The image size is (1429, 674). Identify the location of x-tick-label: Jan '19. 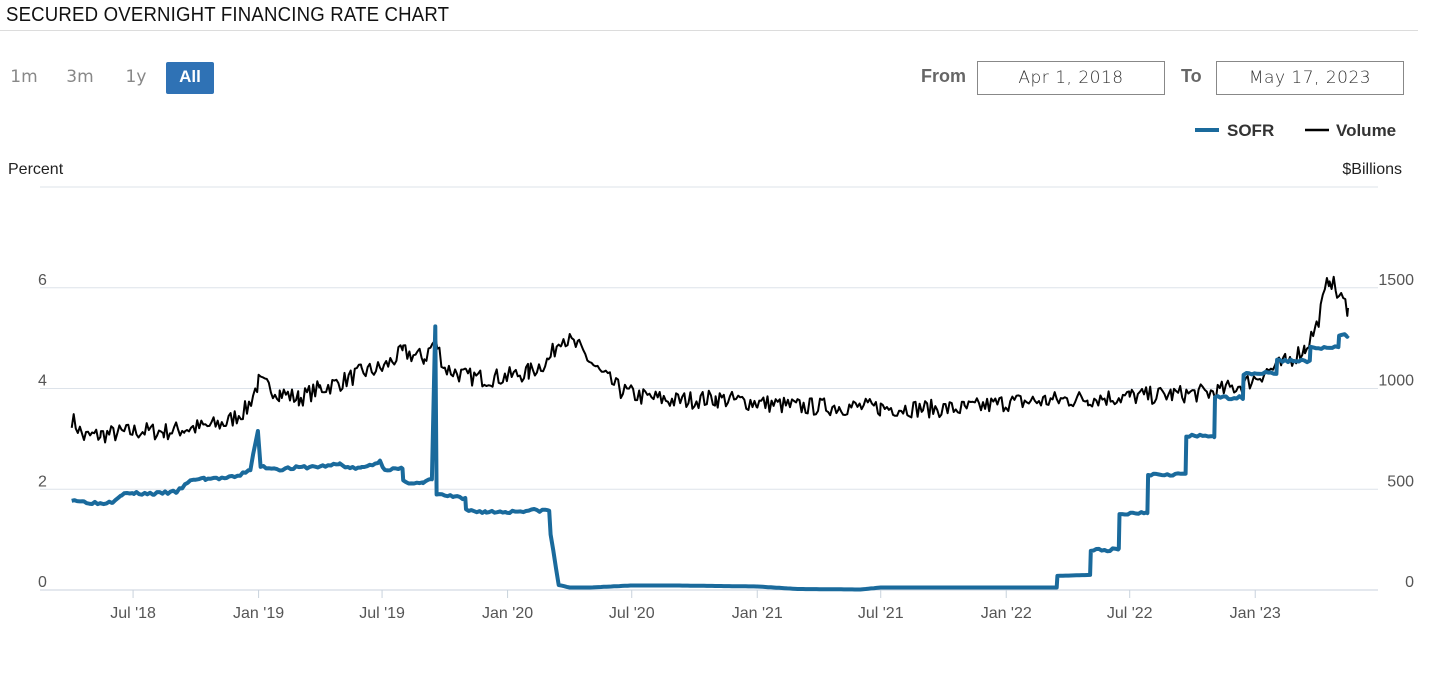
(258, 613).